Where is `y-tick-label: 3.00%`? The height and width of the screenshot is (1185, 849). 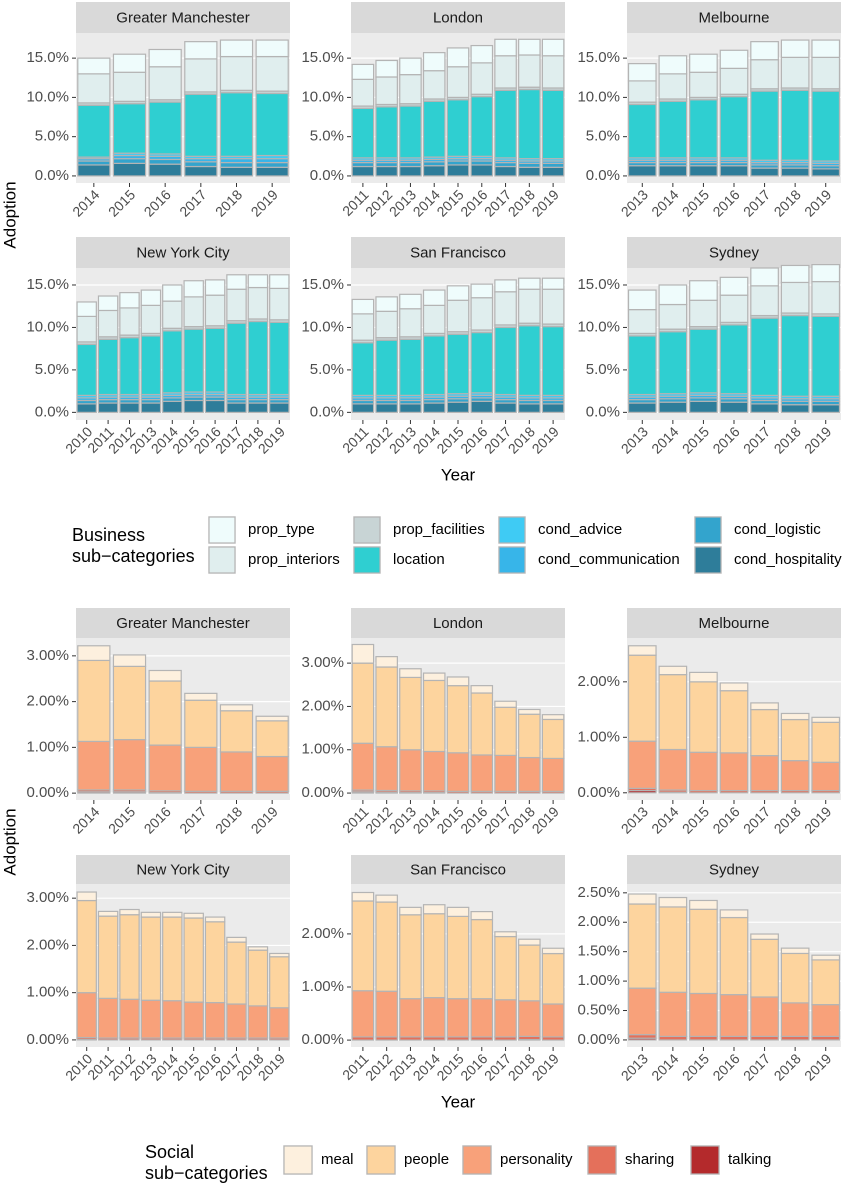 y-tick-label: 3.00% is located at coordinates (47, 655).